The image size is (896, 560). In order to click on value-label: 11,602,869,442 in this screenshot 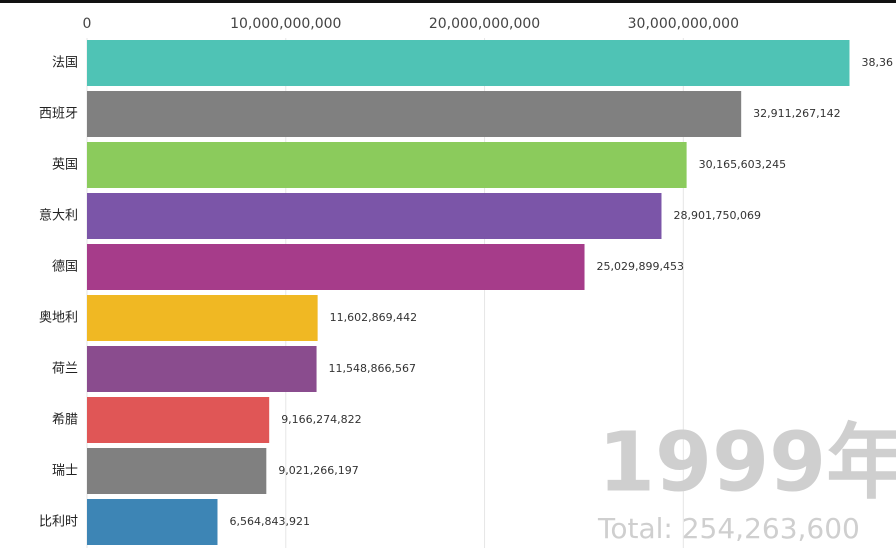, I will do `click(373, 317)`.